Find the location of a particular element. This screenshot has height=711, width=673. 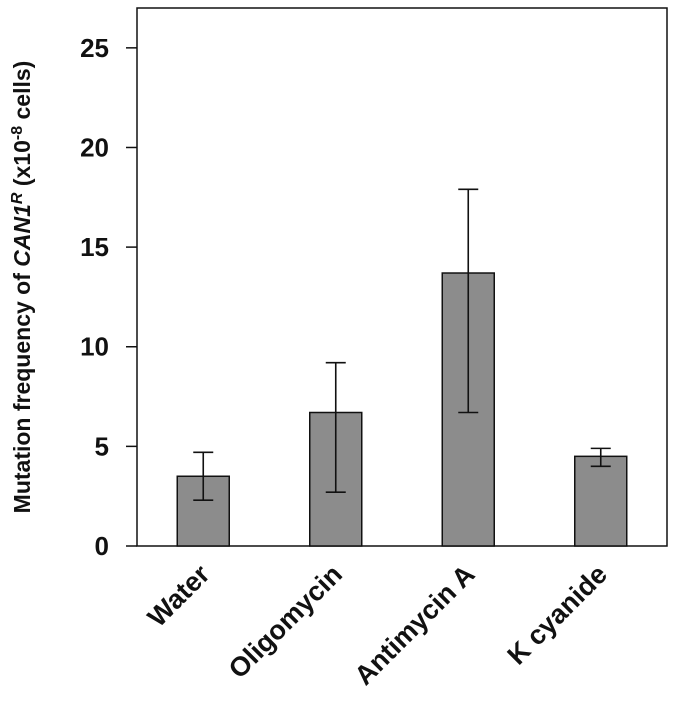

x-tick-label: K cyanide is located at coordinates (557, 614).